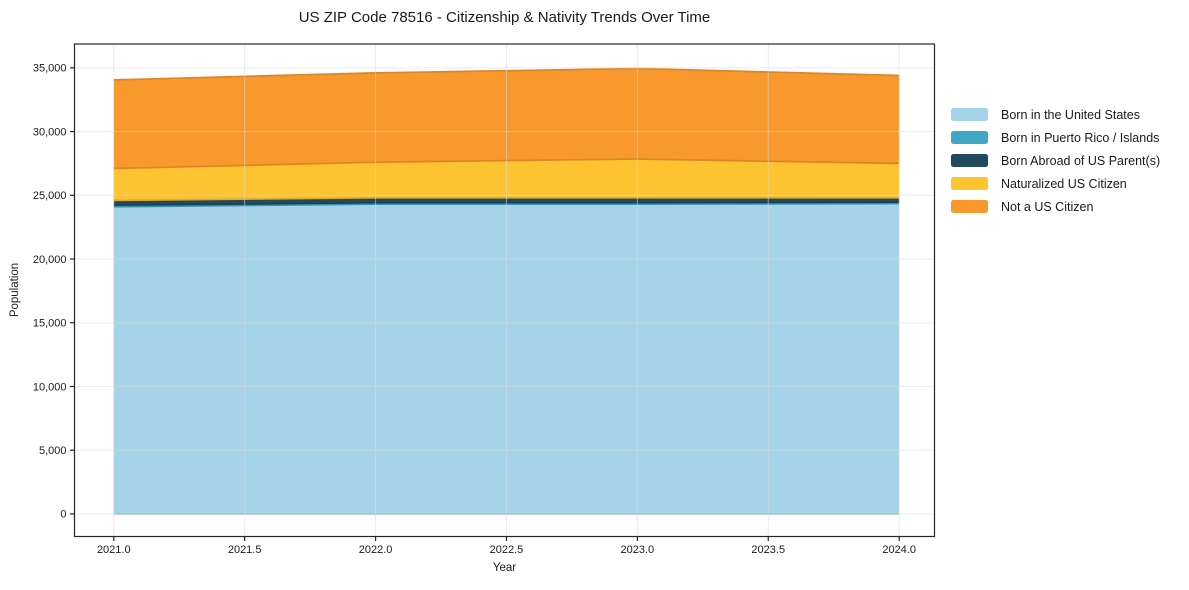  I want to click on x-tick-label: 2022.5, so click(507, 550).